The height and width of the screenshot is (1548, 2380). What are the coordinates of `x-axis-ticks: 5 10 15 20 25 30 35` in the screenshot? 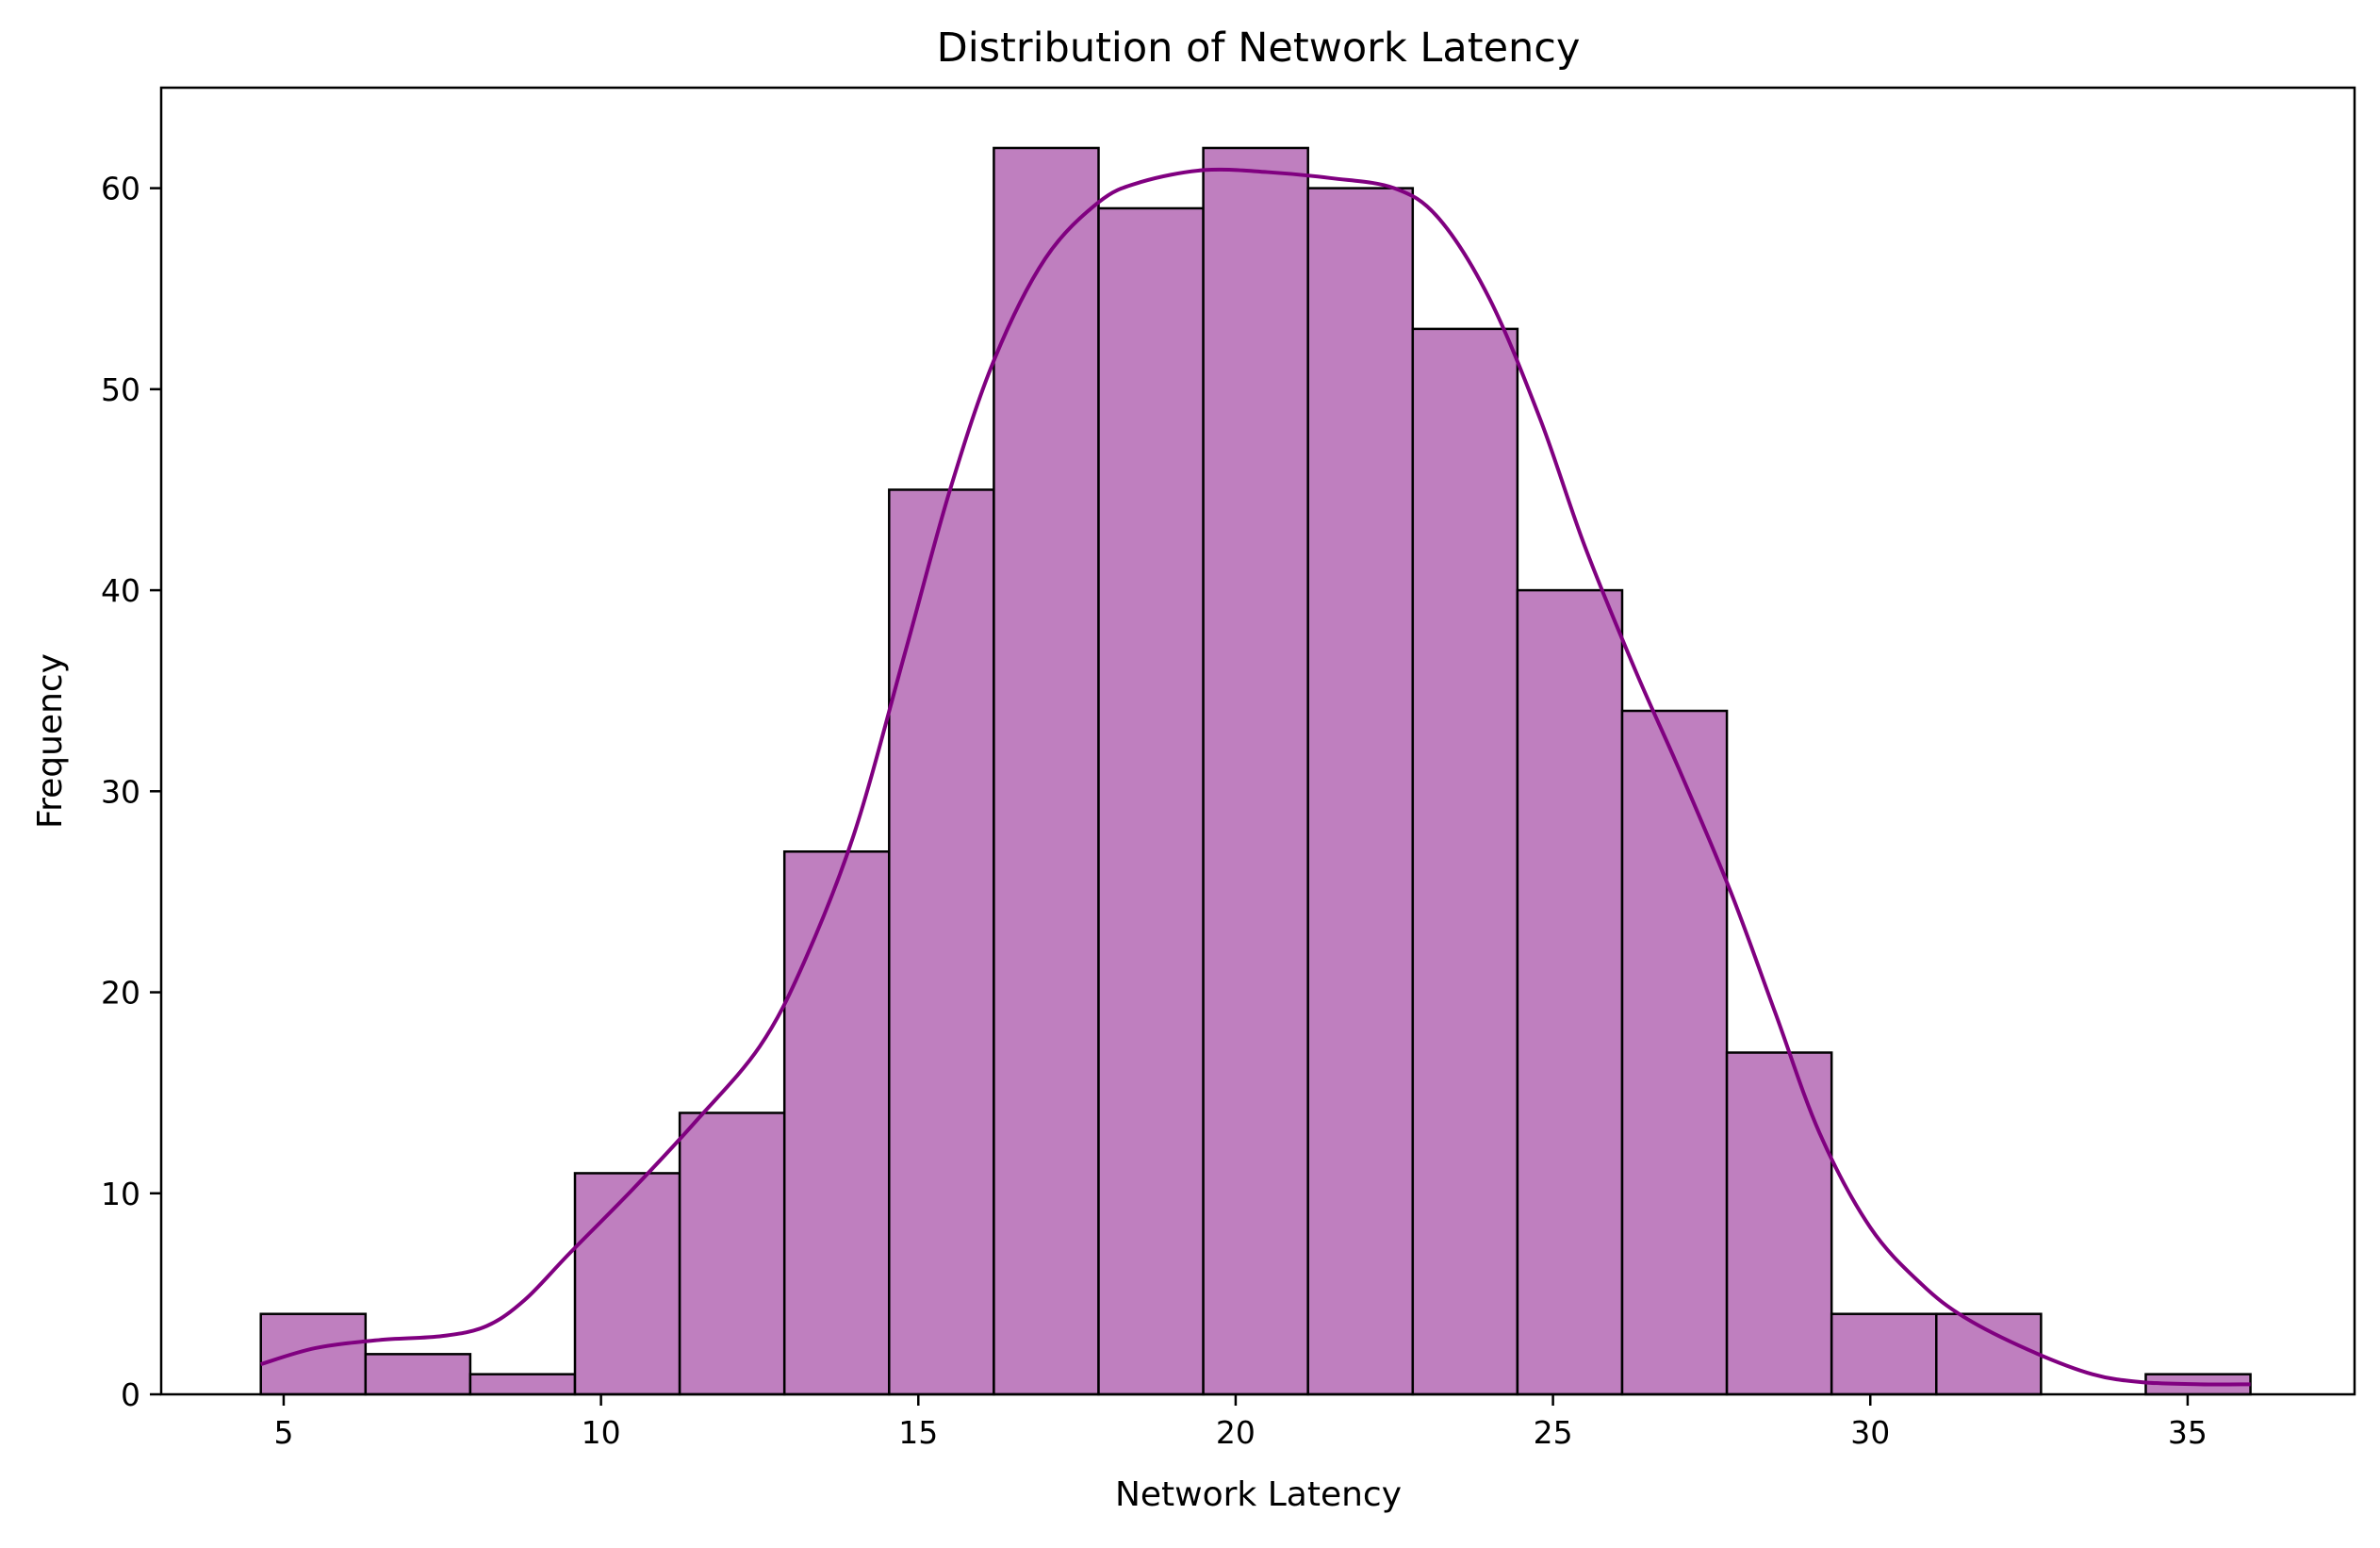 It's located at (1240, 1422).